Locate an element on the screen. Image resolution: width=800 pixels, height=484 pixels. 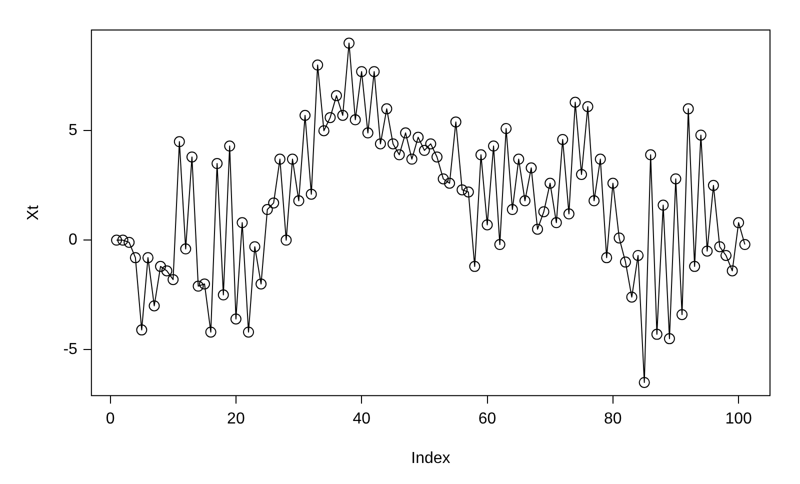
x-tick-label: 20 is located at coordinates (236, 419).